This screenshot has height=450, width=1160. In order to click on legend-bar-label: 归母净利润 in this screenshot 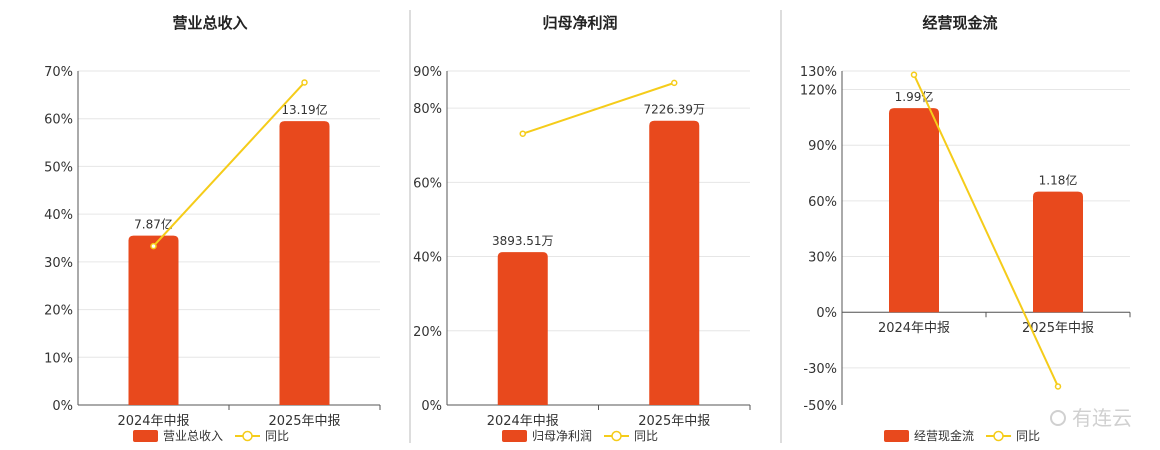, I will do `click(562, 436)`.